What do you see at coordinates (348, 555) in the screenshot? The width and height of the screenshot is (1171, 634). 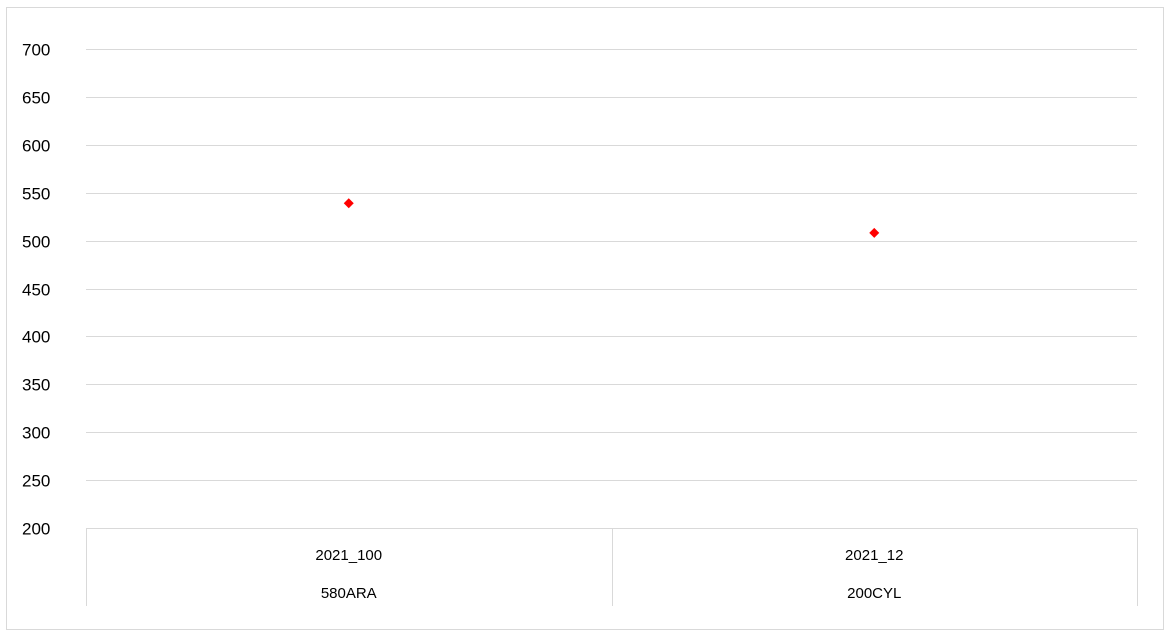 I see `x-category-label: 2021_100` at bounding box center [348, 555].